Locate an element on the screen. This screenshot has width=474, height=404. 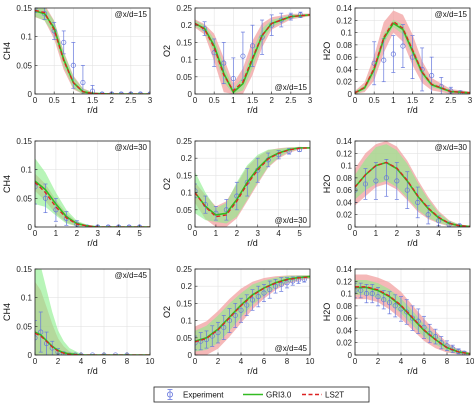
x-tick-label: 8 is located at coordinates (447, 361).